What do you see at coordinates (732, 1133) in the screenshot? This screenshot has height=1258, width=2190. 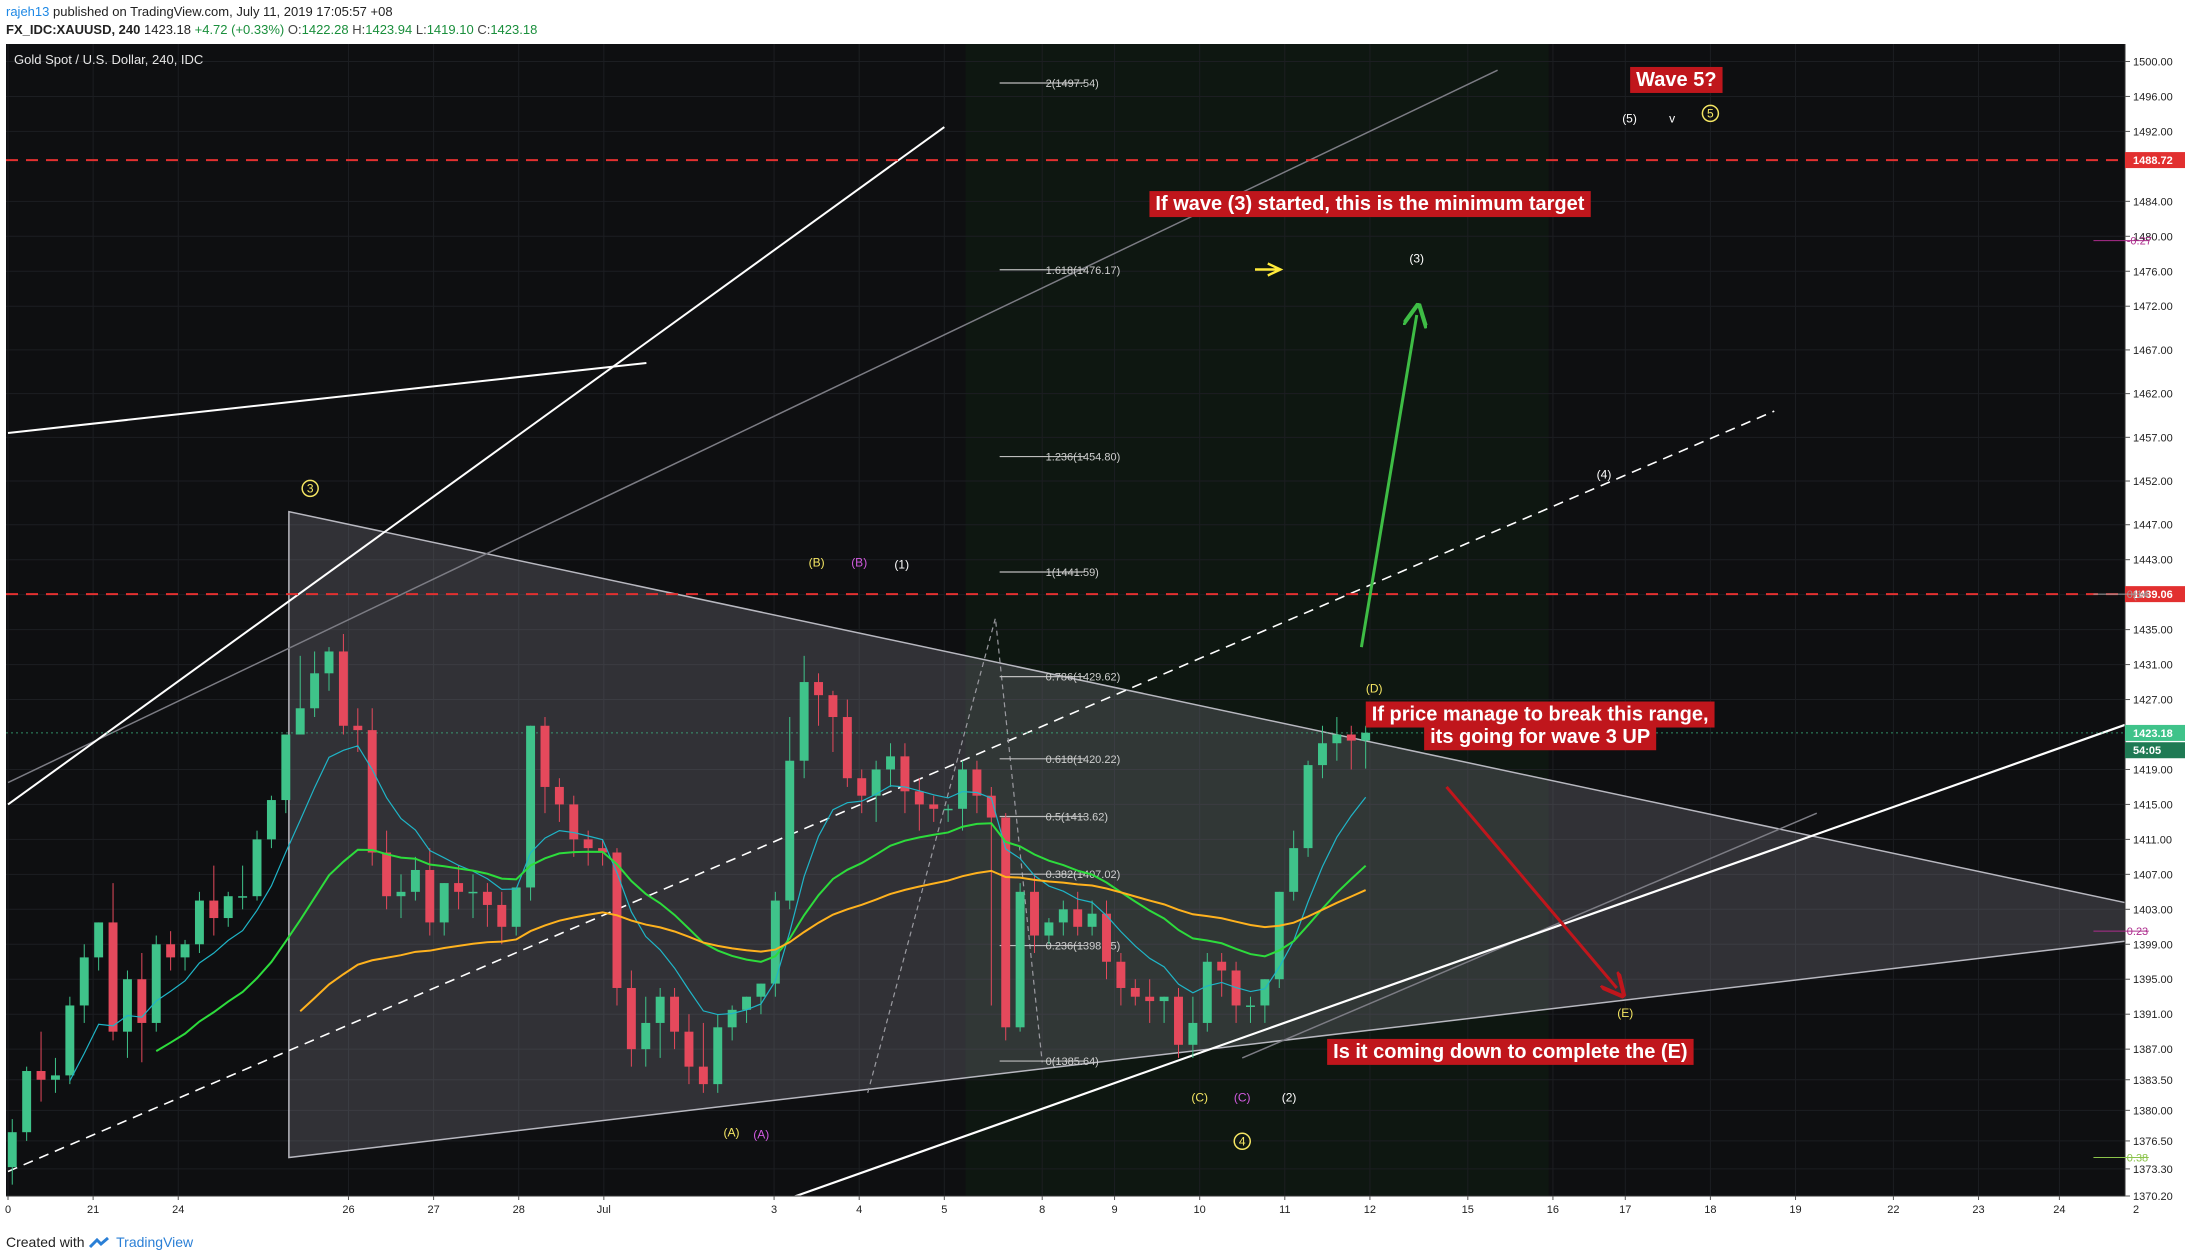 I see `wave-label: (A)` at bounding box center [732, 1133].